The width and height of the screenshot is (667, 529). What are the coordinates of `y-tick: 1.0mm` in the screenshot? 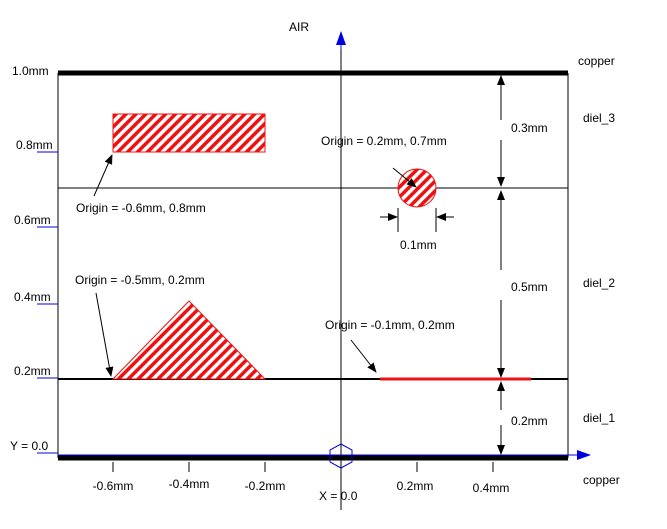 It's located at (30, 71).